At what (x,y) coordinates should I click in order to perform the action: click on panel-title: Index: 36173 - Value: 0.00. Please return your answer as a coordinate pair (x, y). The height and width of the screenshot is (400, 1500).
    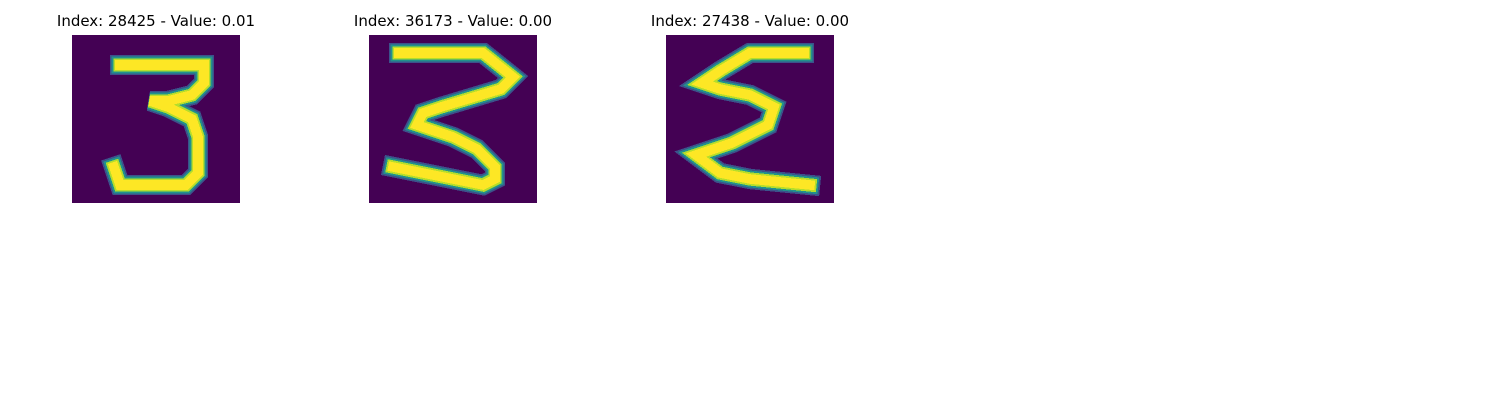
    Looking at the image, I should click on (453, 21).